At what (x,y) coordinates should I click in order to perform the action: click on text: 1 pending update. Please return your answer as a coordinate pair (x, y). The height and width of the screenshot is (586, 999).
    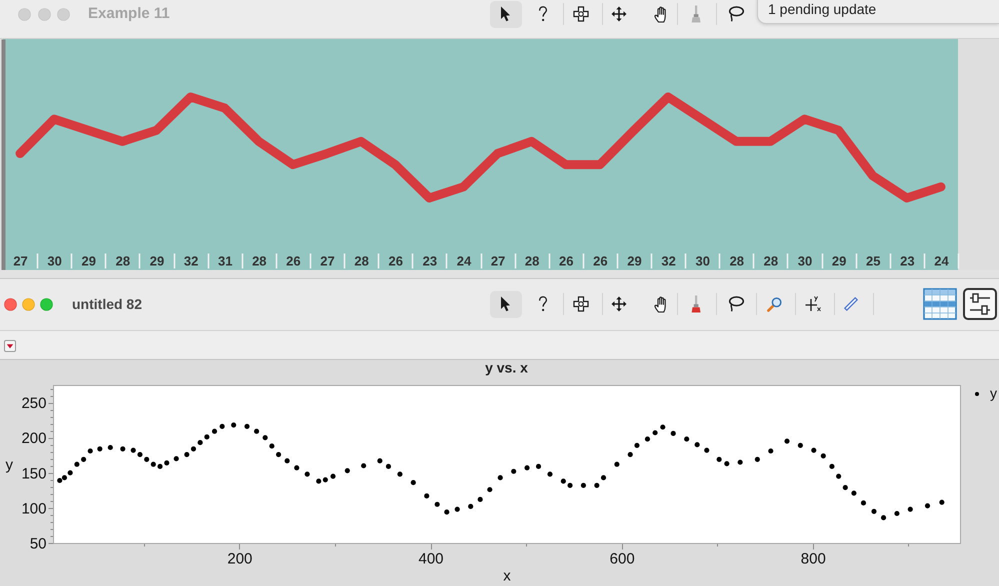
    Looking at the image, I should click on (822, 9).